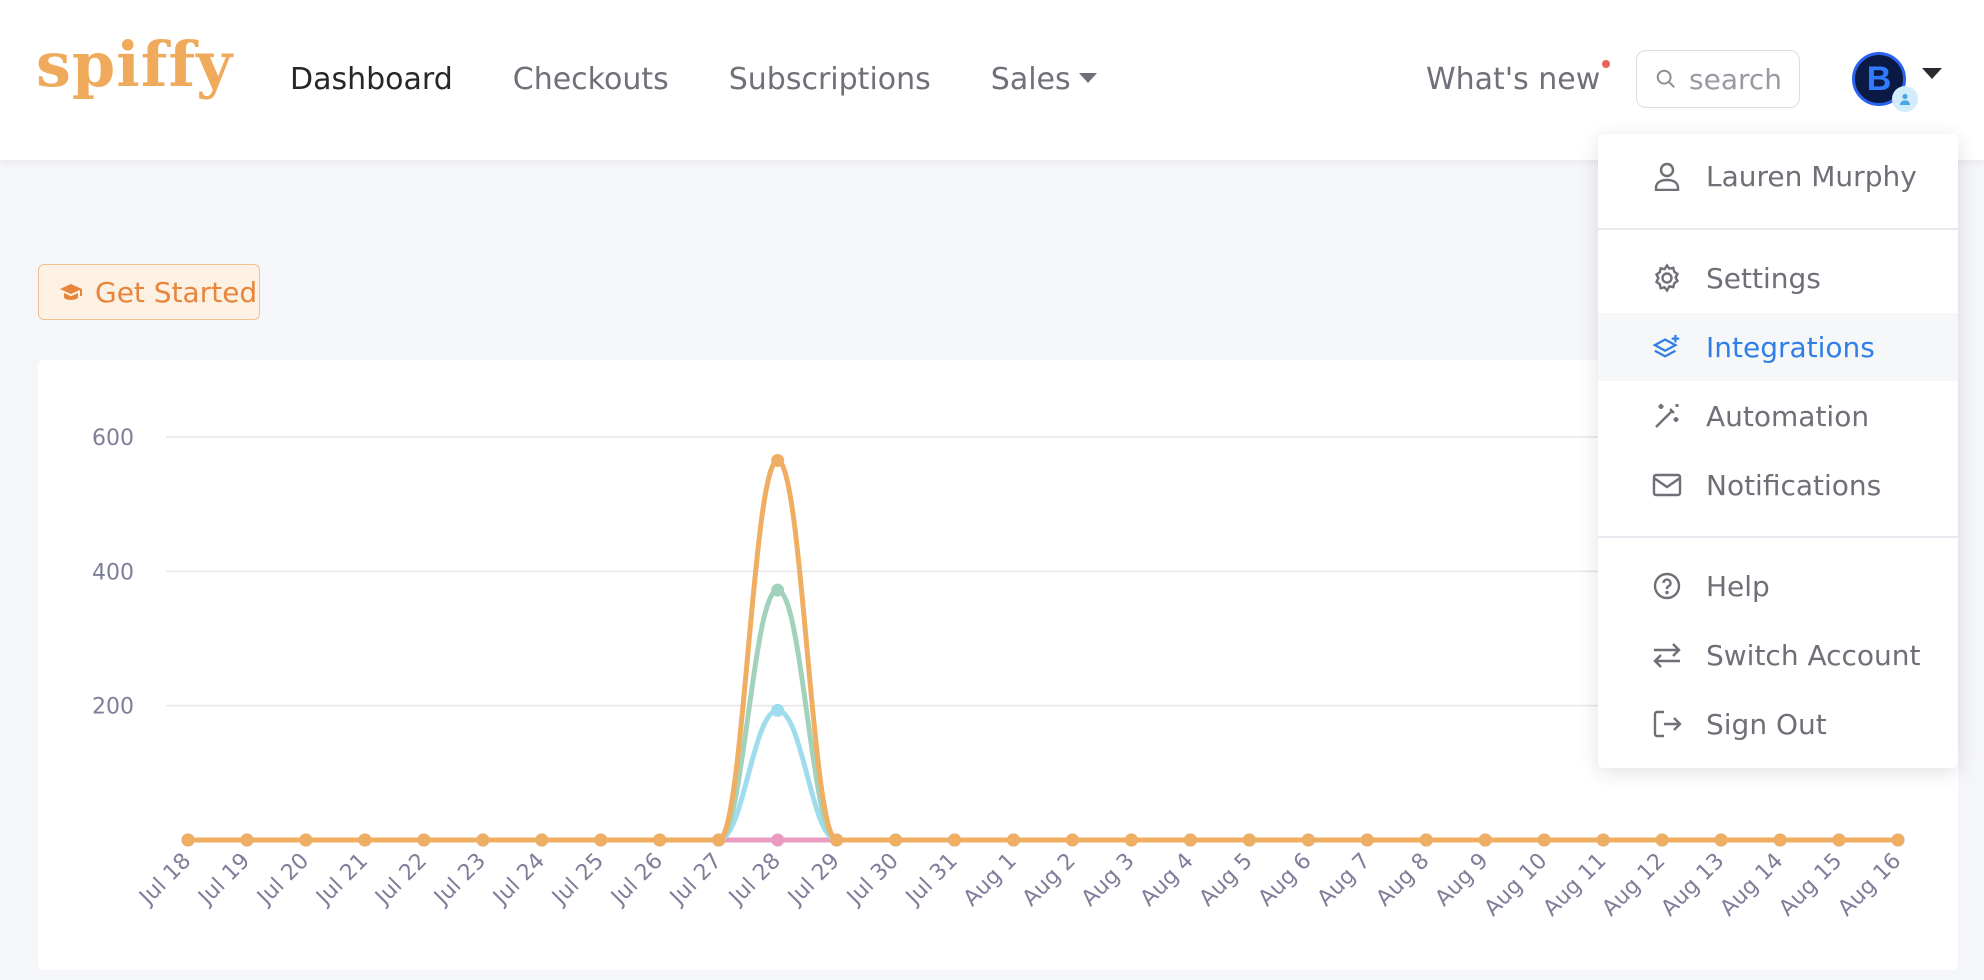  I want to click on question-circle-icon, so click(1667, 586).